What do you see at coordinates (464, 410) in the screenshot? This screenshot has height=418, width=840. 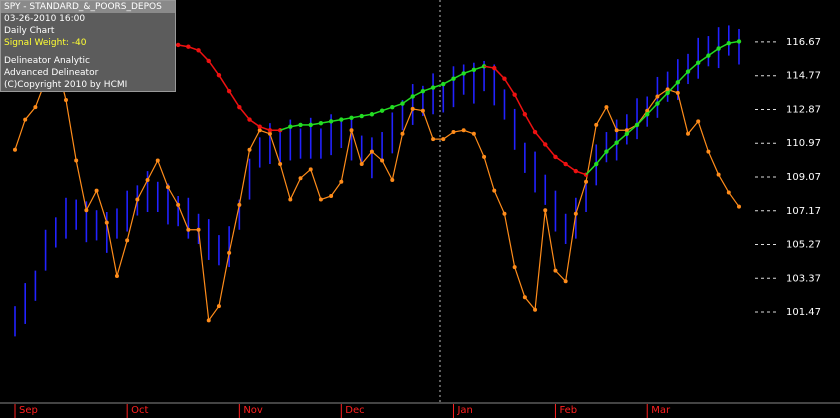 I see `x-tick-label: Jan` at bounding box center [464, 410].